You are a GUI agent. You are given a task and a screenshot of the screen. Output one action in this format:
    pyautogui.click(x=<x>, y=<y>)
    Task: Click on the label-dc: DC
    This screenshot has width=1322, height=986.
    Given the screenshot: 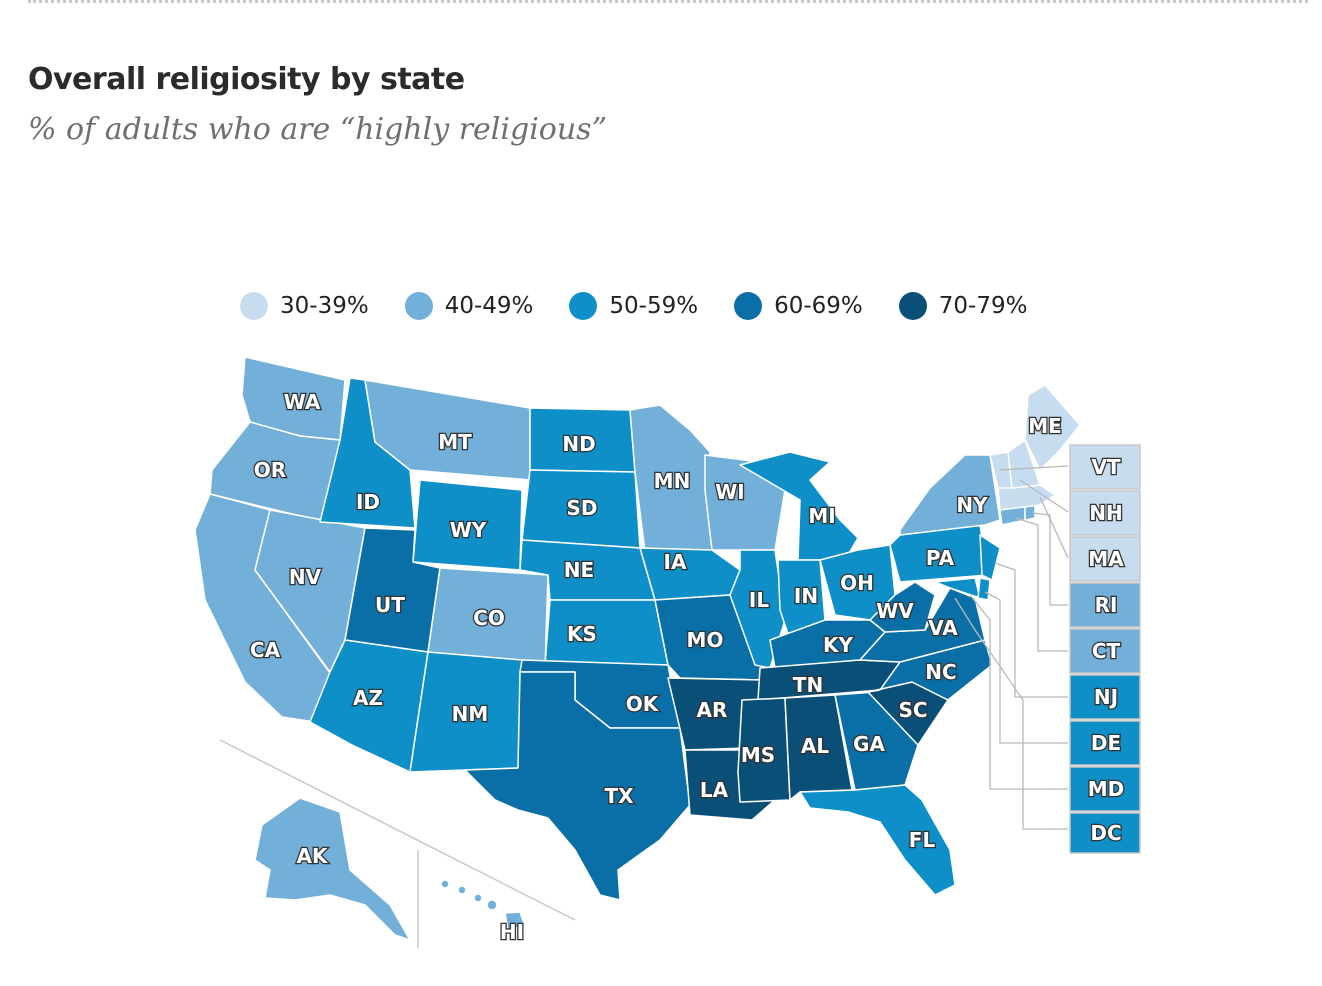 What is the action you would take?
    pyautogui.click(x=1105, y=833)
    